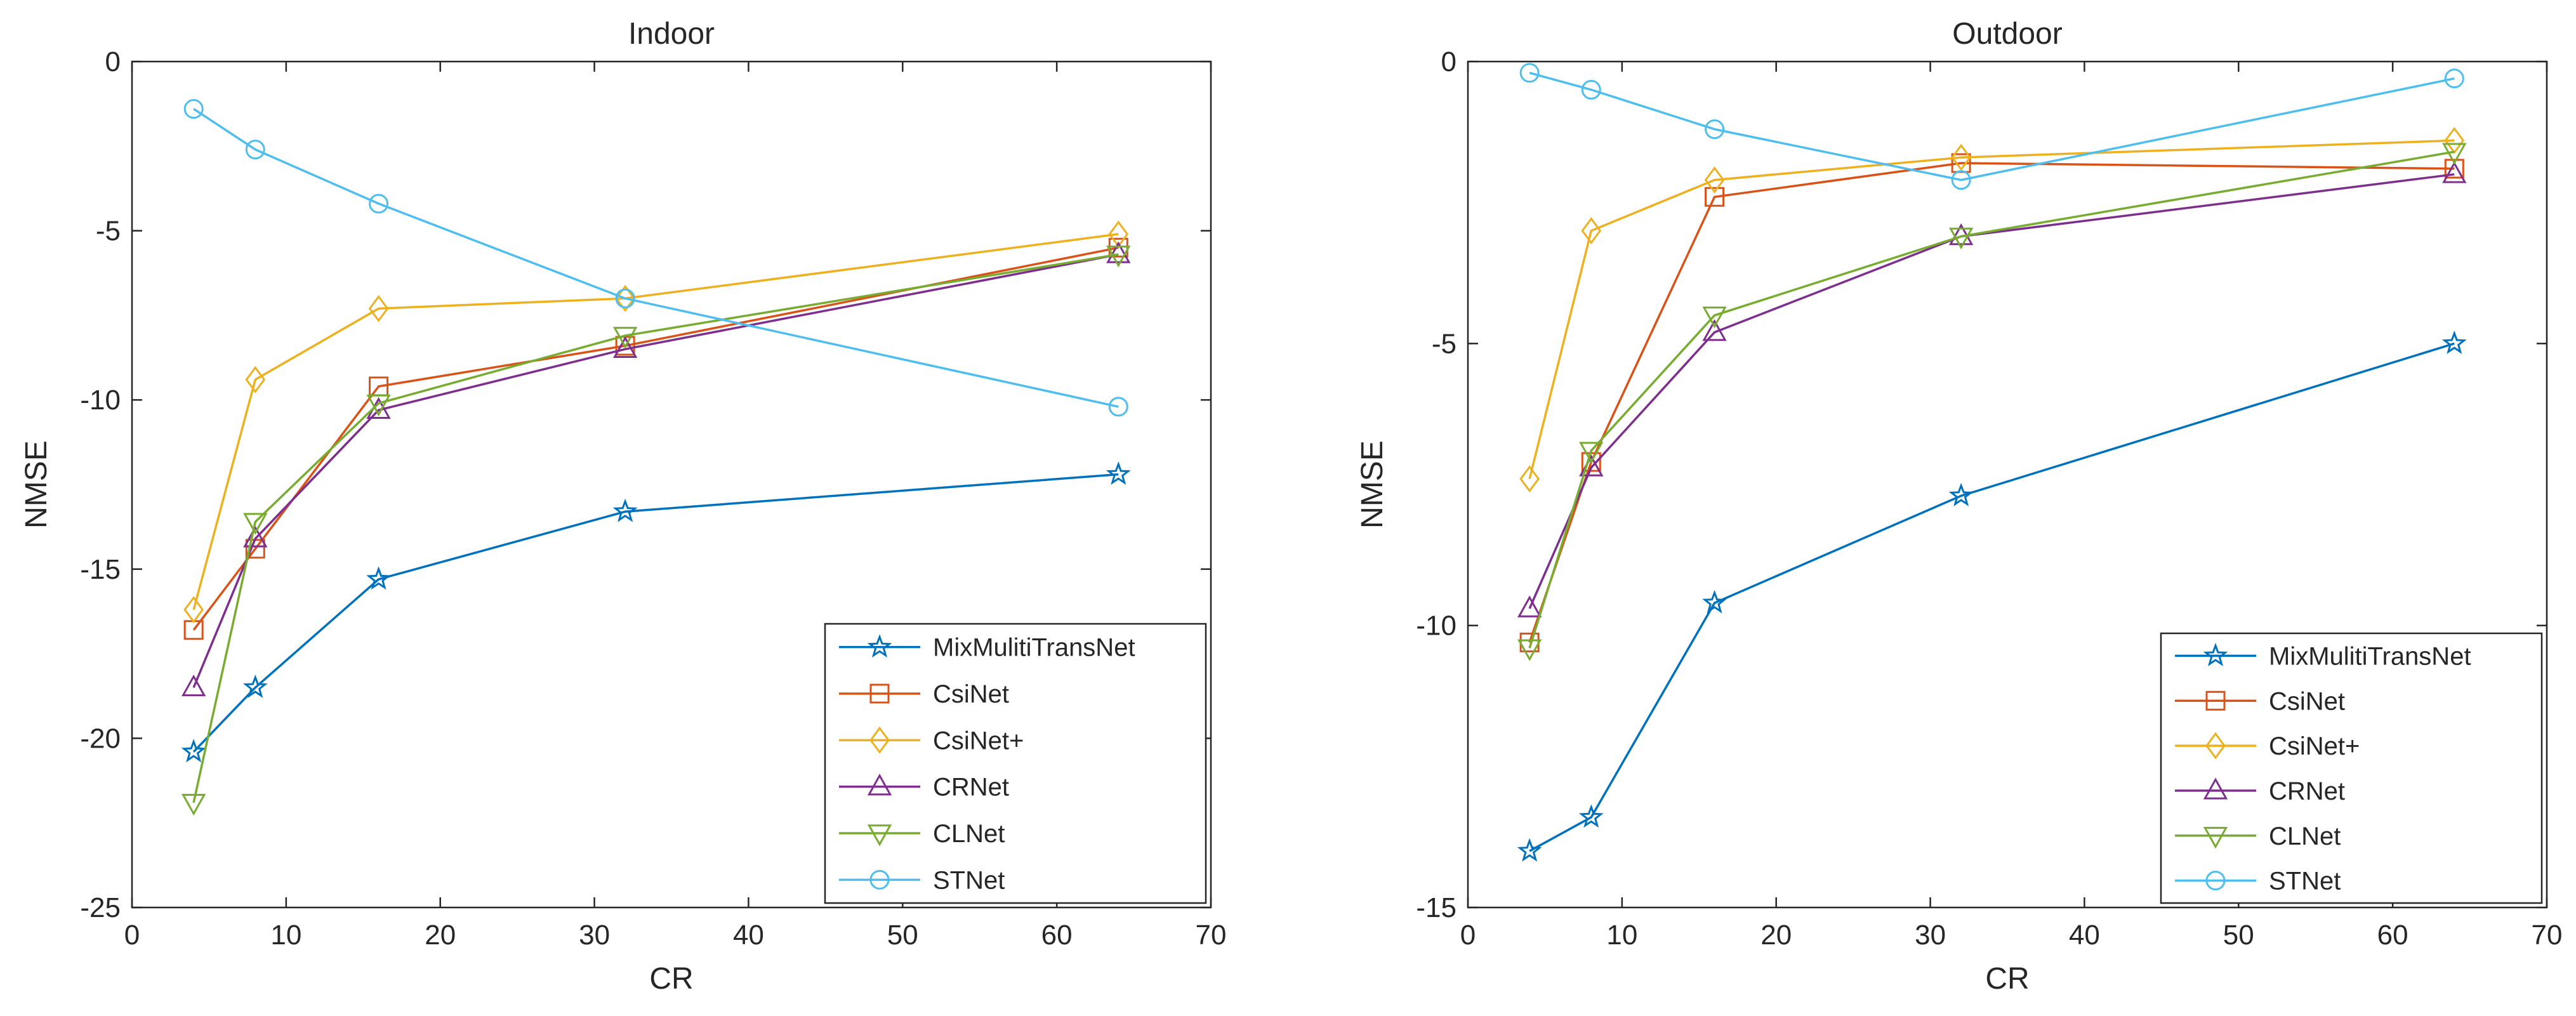  Describe the element at coordinates (100, 738) in the screenshot. I see `y-tick-label: -20` at that location.